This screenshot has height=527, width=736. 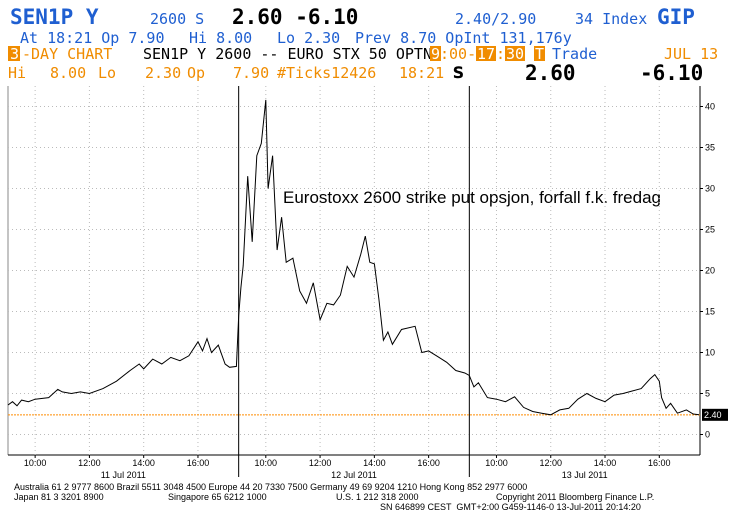 I want to click on y-tick-label: 5, so click(x=707, y=394).